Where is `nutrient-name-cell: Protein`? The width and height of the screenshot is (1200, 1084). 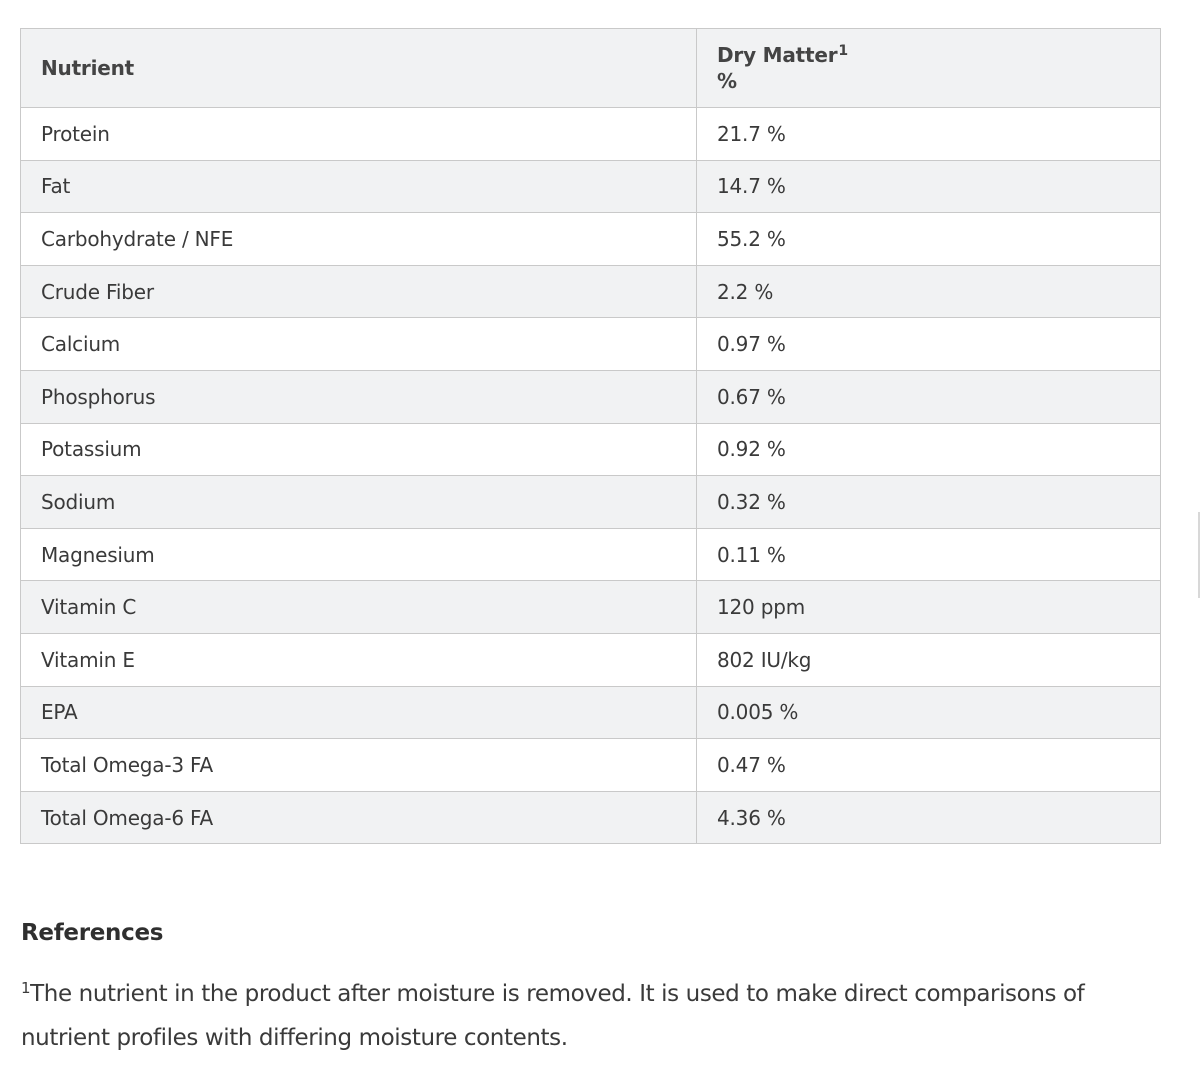 nutrient-name-cell: Protein is located at coordinates (358, 134).